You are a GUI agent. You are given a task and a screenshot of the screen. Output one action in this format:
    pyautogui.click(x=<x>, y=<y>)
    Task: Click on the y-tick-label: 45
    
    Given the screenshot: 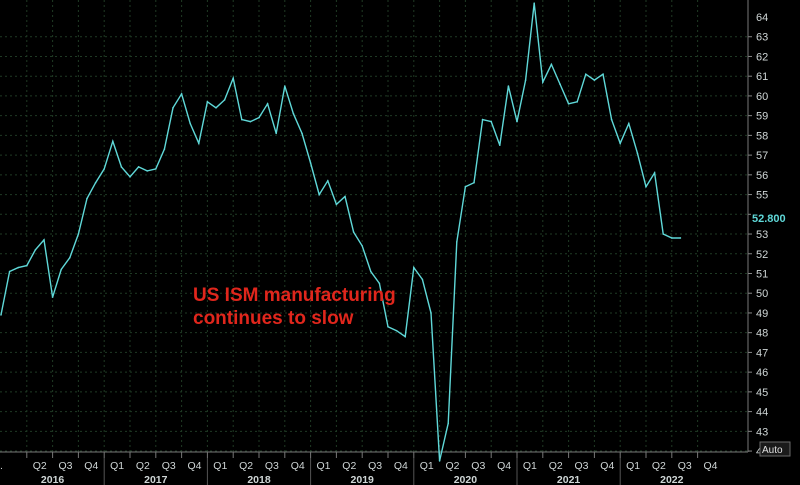 What is the action you would take?
    pyautogui.click(x=762, y=393)
    